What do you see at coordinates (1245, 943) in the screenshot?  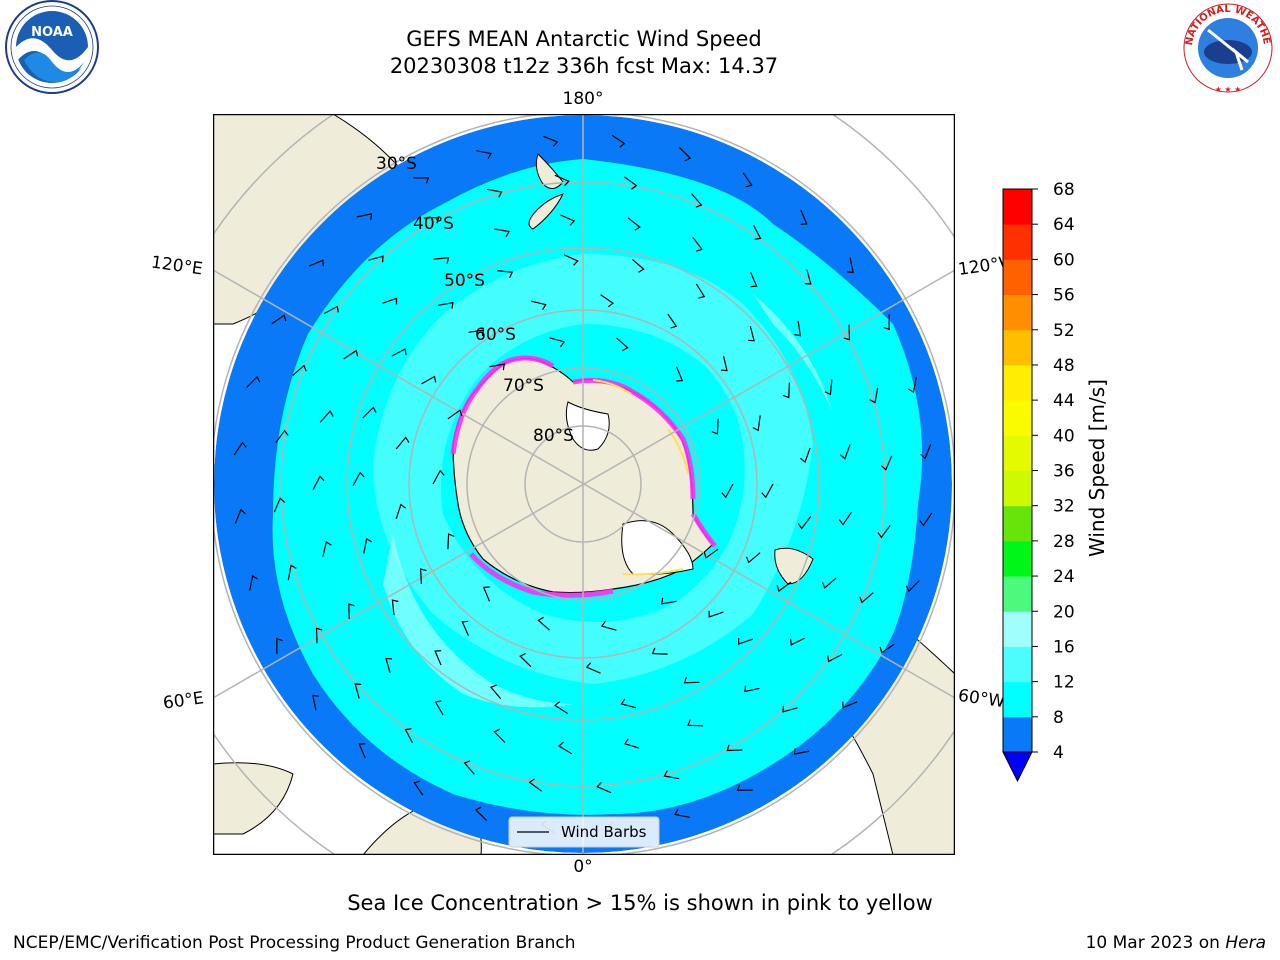 I see `footer-host: Hera` at bounding box center [1245, 943].